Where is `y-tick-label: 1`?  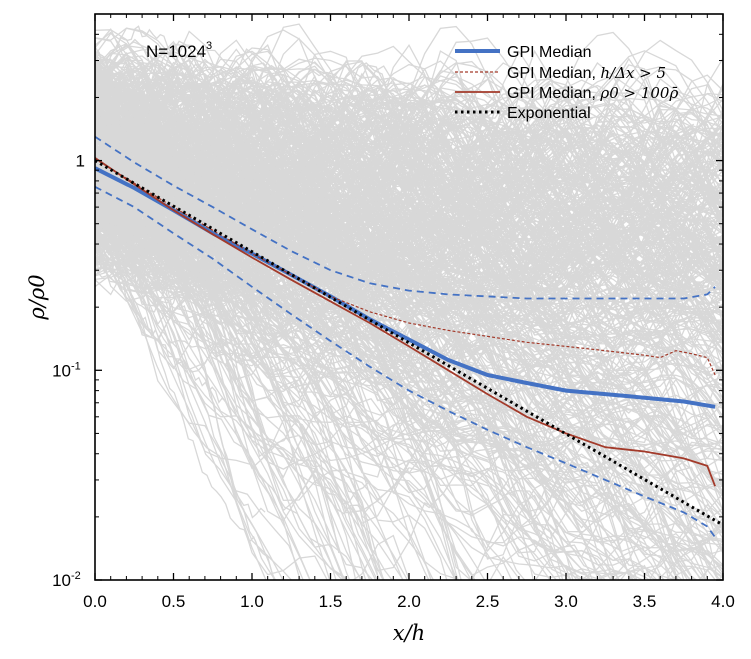 y-tick-label: 1 is located at coordinates (80, 161).